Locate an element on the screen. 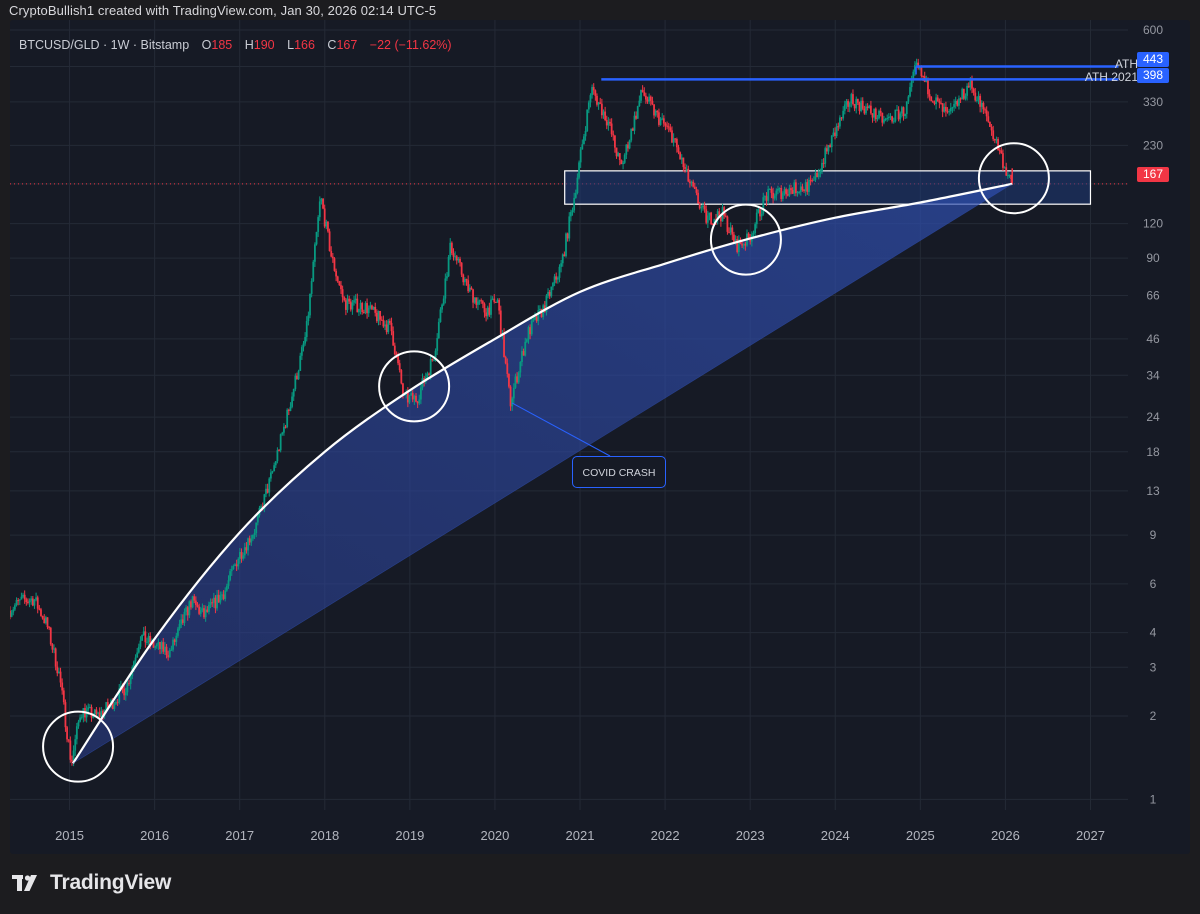 This screenshot has height=914, width=1200. x-tick-label: 2020 is located at coordinates (494, 835).